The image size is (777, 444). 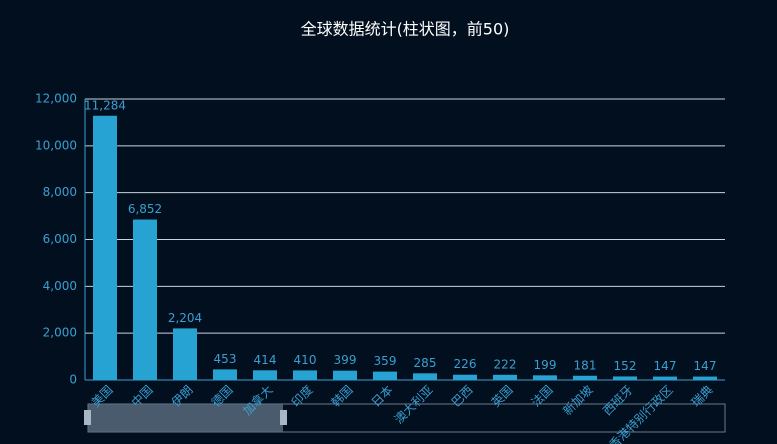 I want to click on value-label: 181, so click(x=585, y=365).